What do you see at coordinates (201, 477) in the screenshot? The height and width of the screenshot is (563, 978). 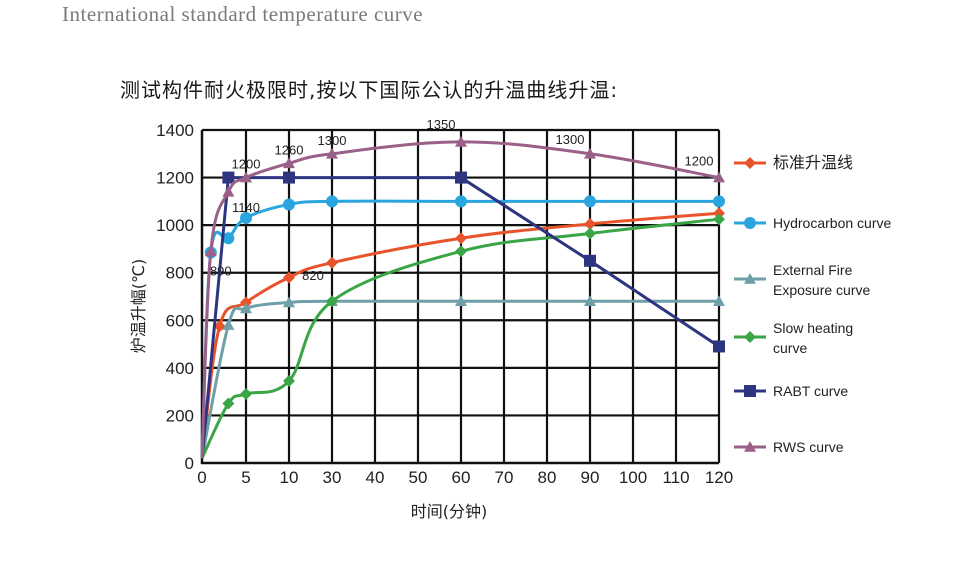 I see `x-tick-label: 0` at bounding box center [201, 477].